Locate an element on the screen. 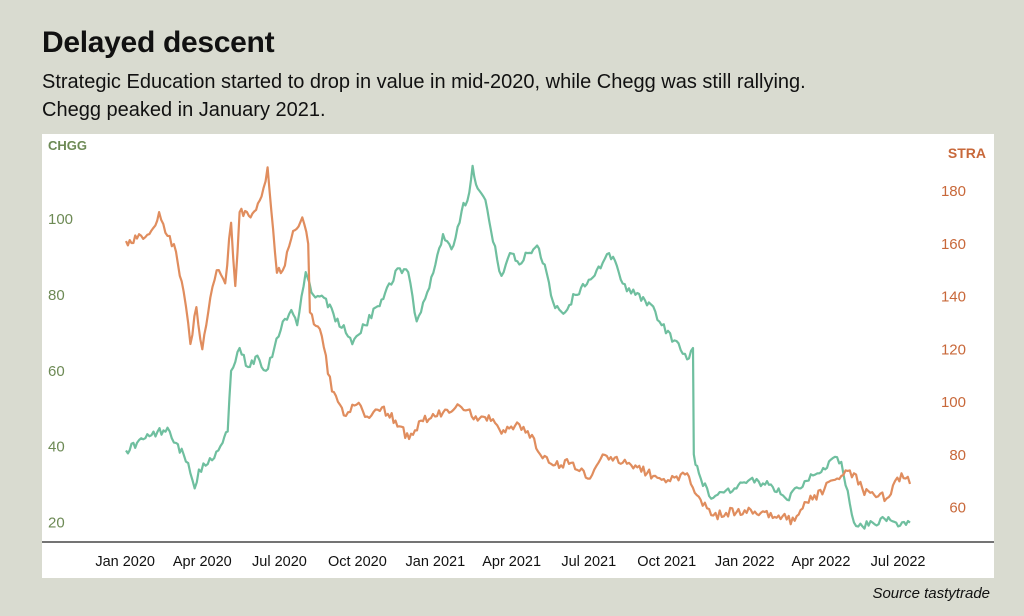 The height and width of the screenshot is (616, 1024). left-axis-tick-label: 20 is located at coordinates (56, 523).